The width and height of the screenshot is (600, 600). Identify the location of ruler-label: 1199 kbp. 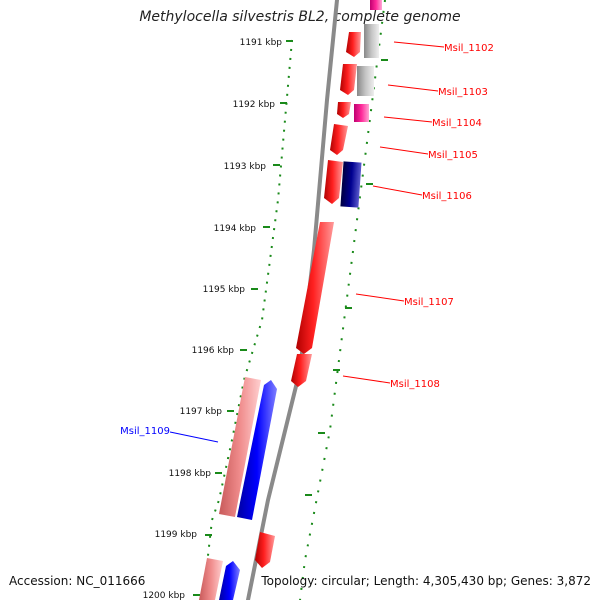
(176, 535).